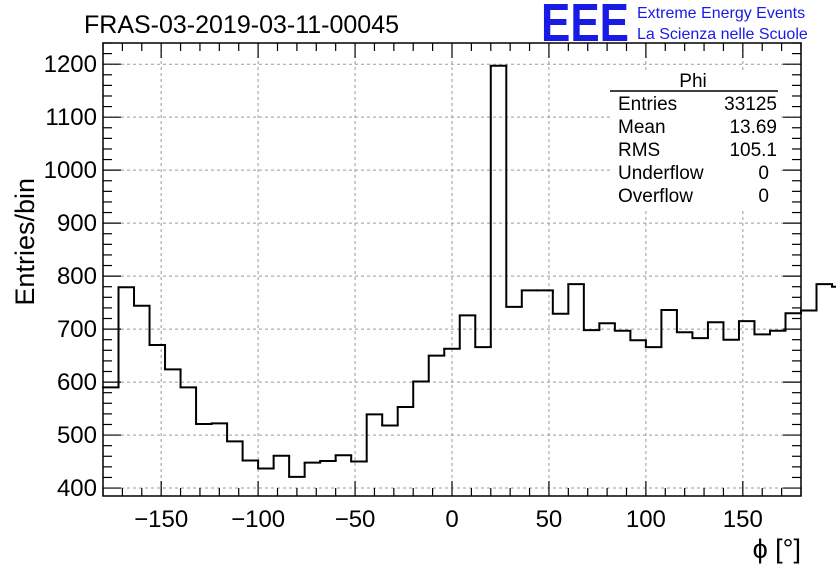 The image size is (836, 572). I want to click on y-tick-label-4: 800, so click(77, 276).